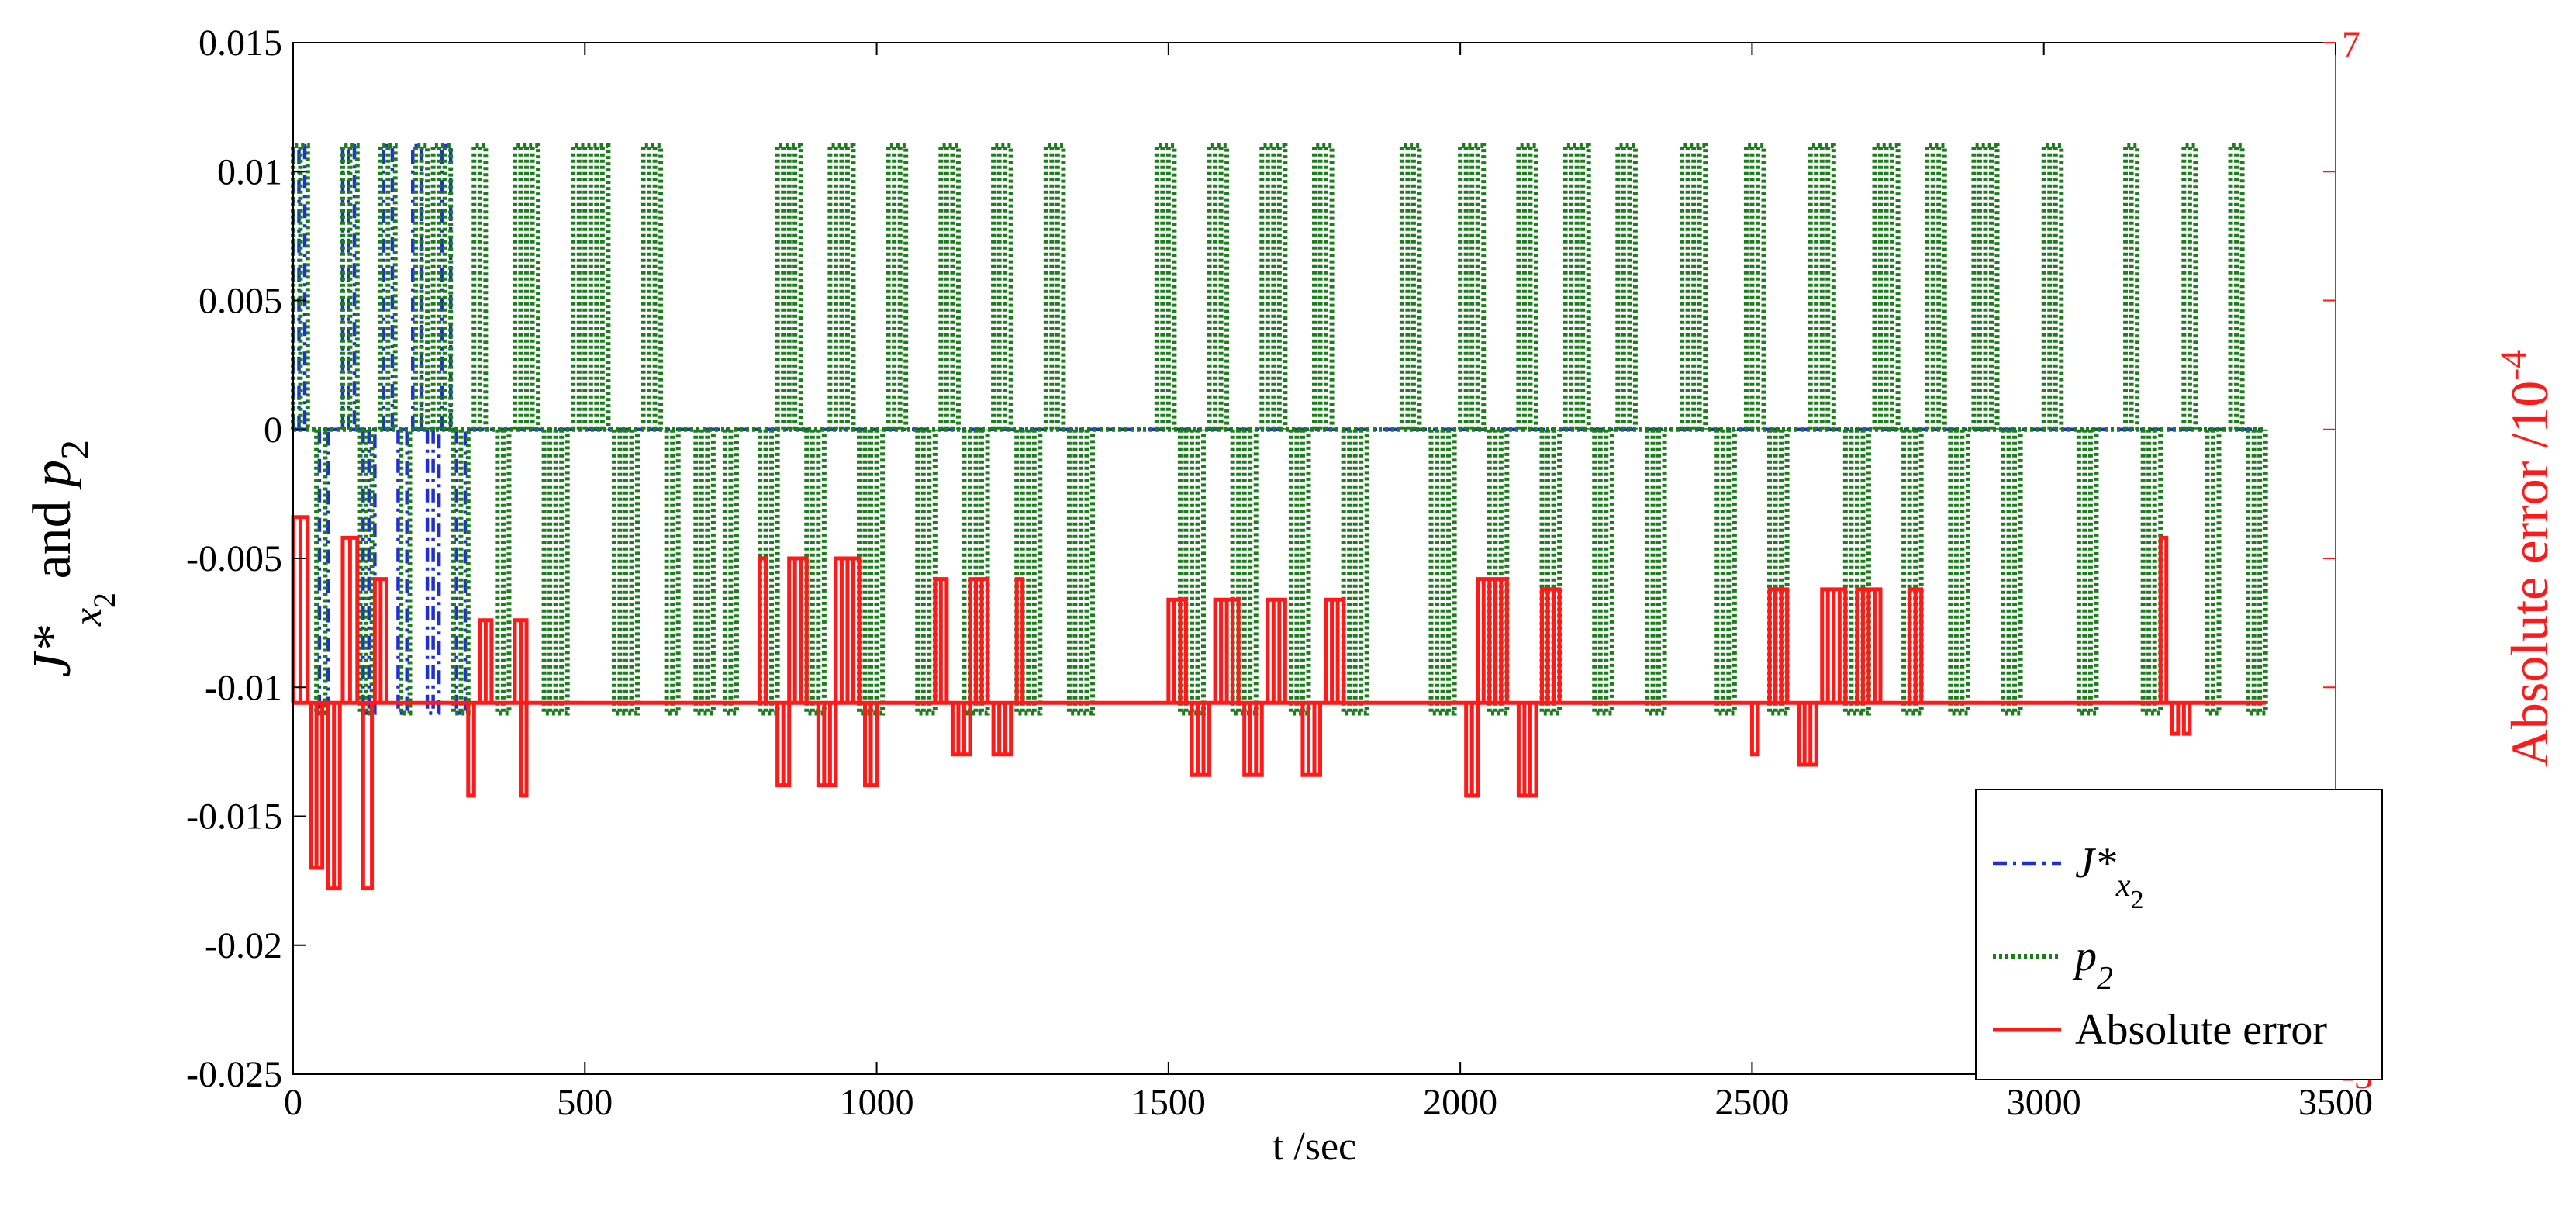 This screenshot has width=2576, height=1206. I want to click on y-tick-label: -0.015, so click(234, 817).